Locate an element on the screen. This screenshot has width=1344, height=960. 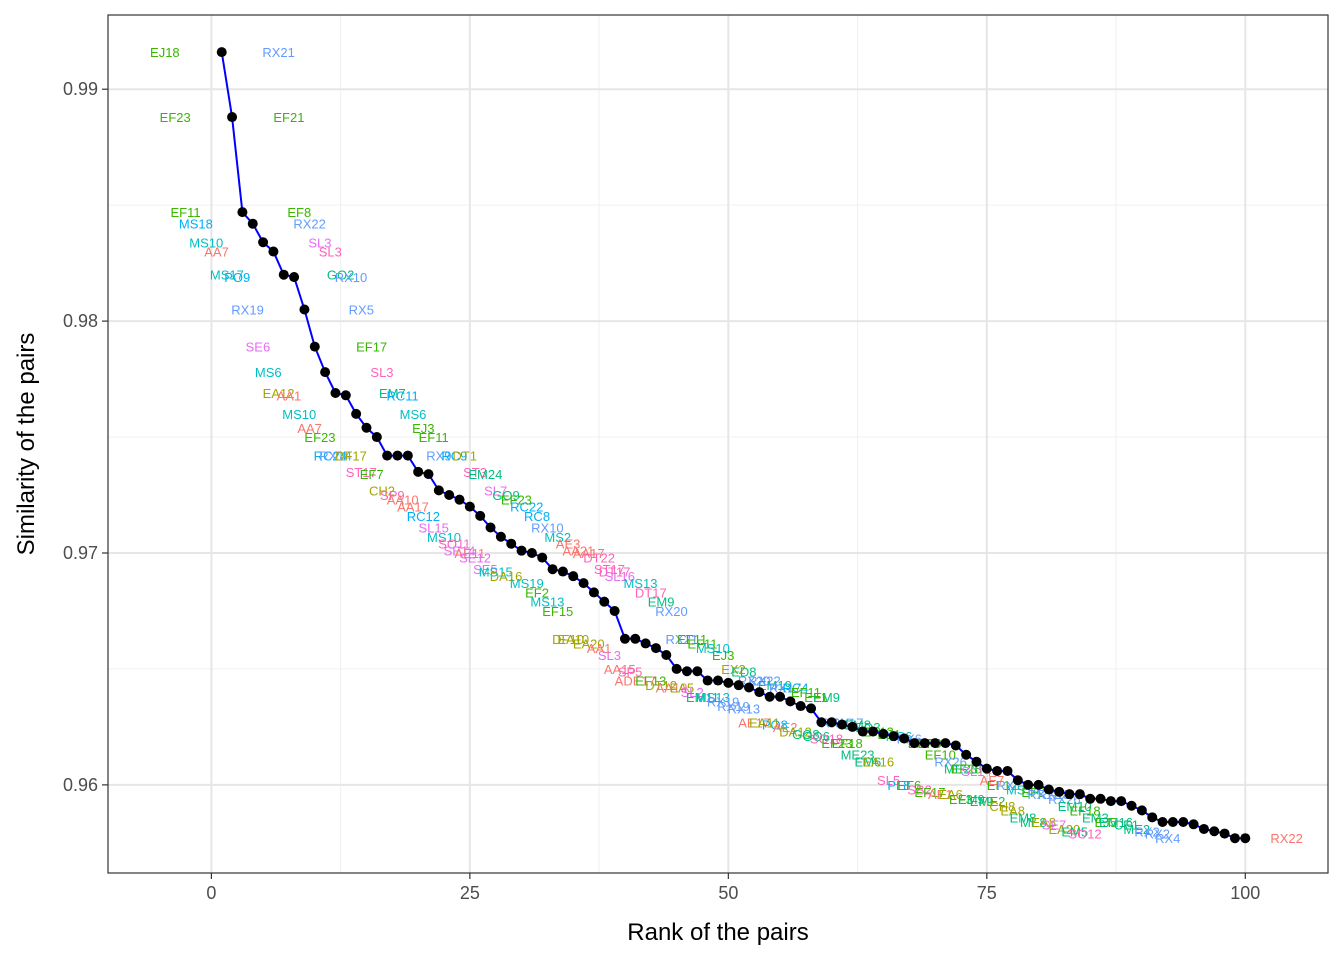
y-tick-label: 0.97 is located at coordinates (80, 553).